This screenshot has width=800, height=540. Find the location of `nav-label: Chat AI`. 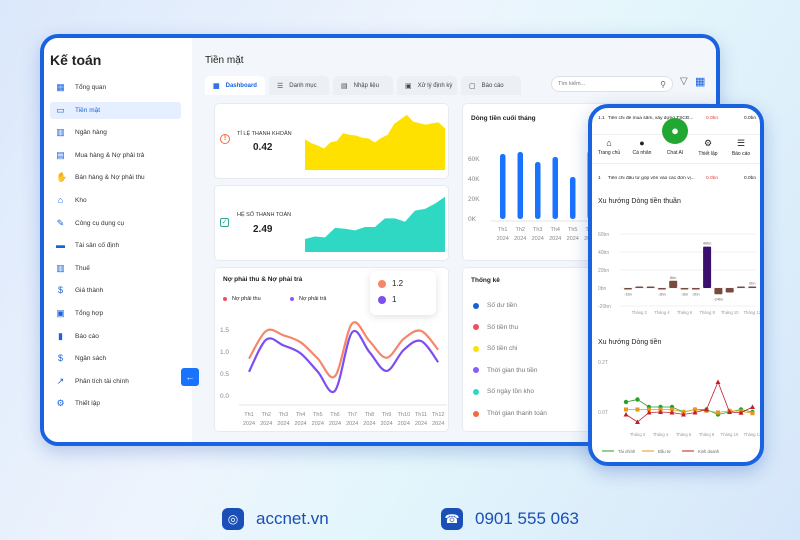

nav-label: Chat AI is located at coordinates (675, 153).